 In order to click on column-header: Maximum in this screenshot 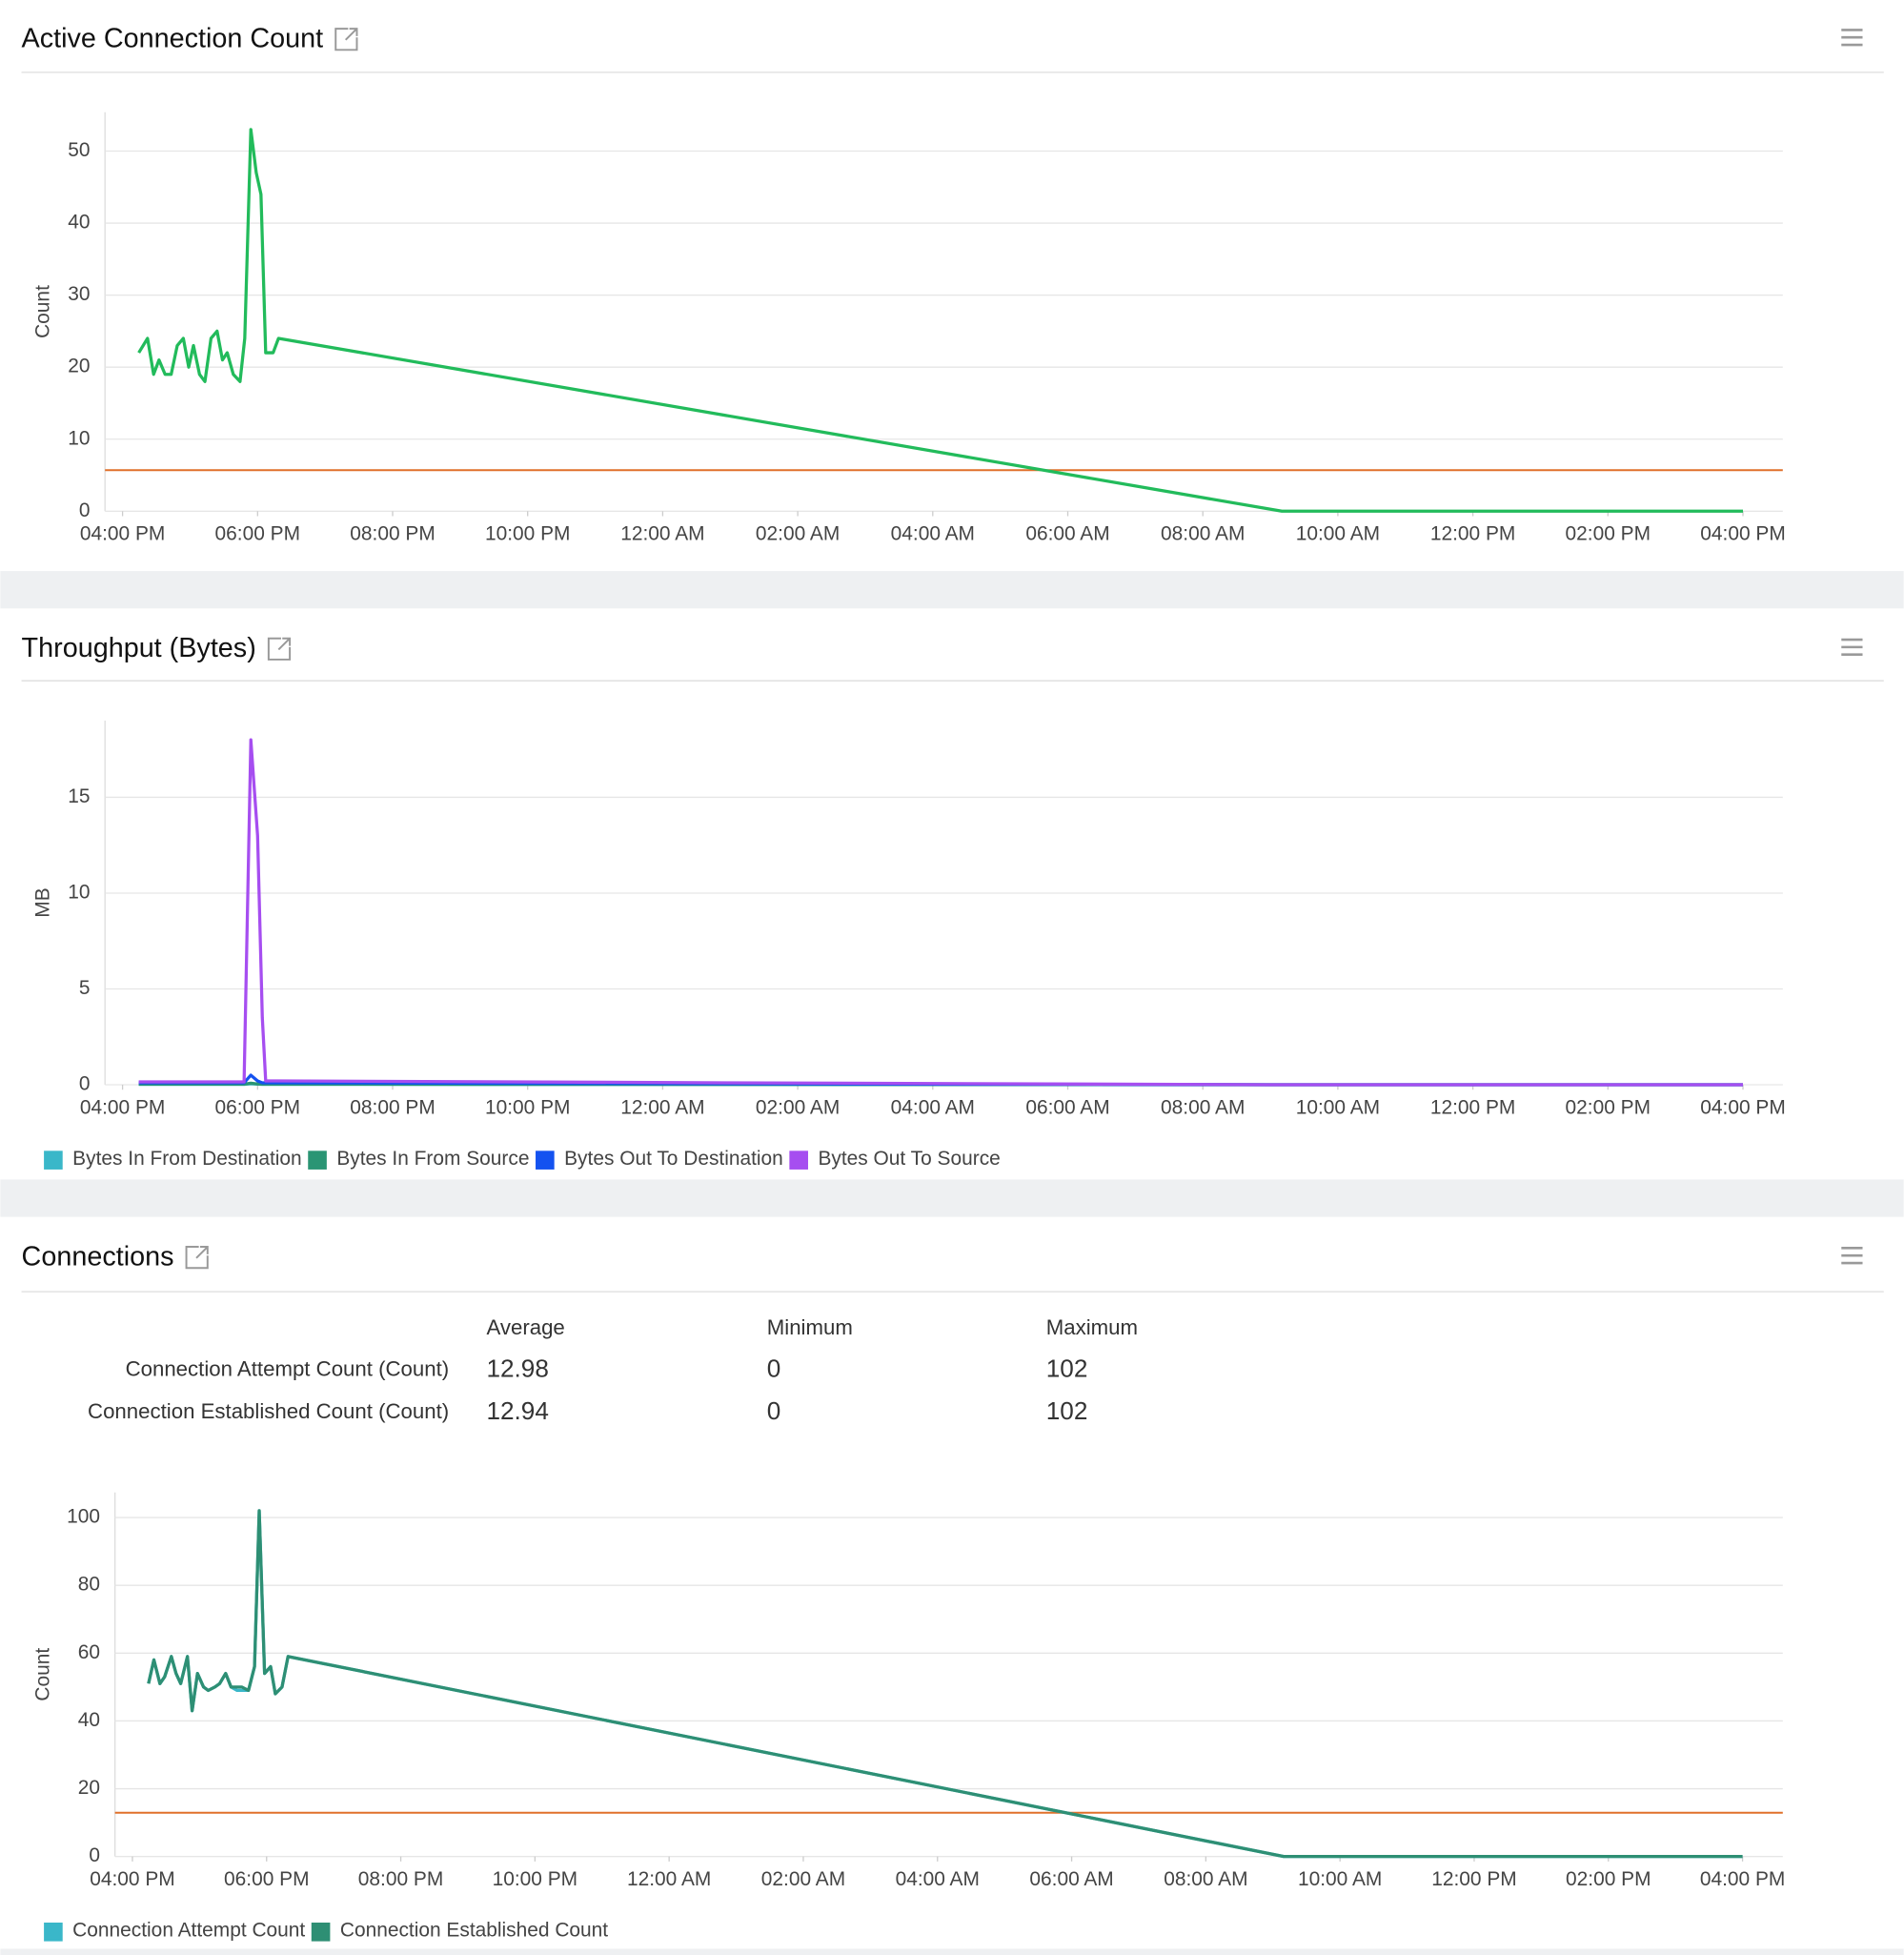, I will do `click(1092, 1327)`.